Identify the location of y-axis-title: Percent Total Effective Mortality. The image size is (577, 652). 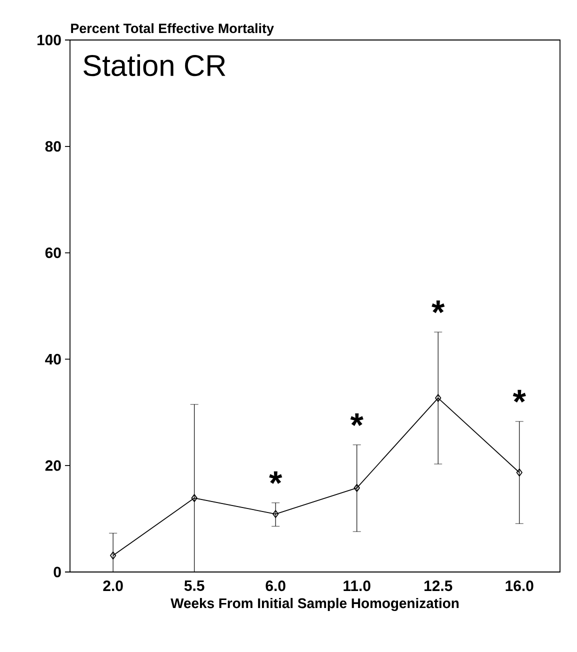
(172, 29).